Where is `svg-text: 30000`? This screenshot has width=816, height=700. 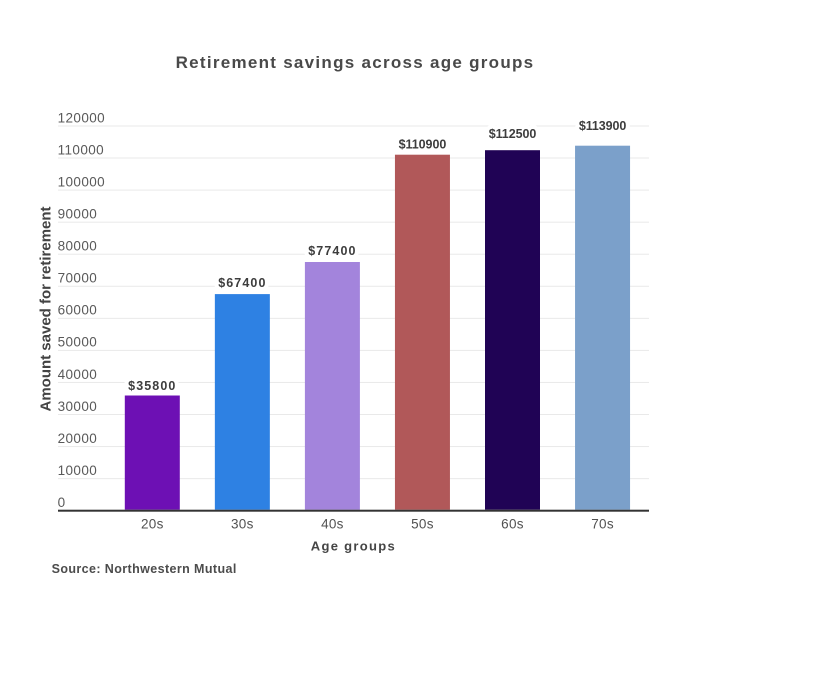 svg-text: 30000 is located at coordinates (78, 406).